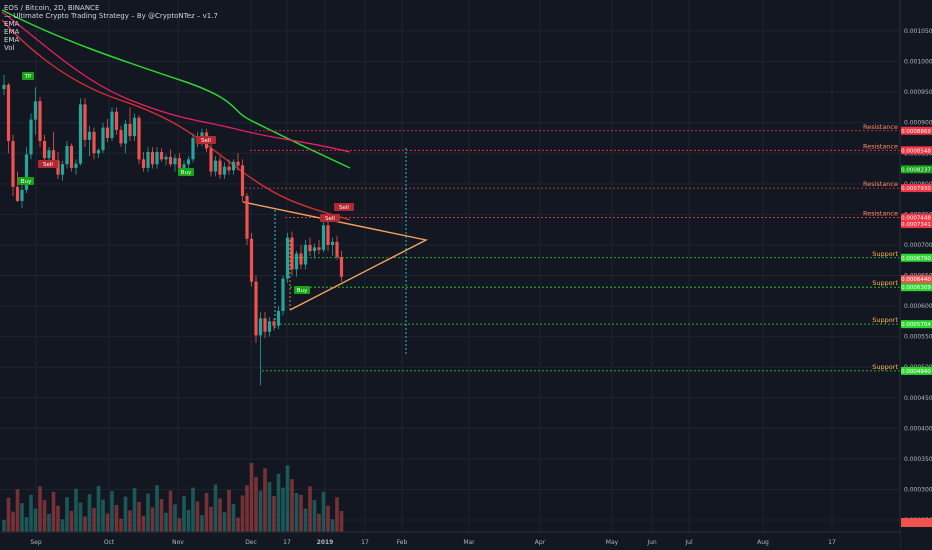 The width and height of the screenshot is (932, 550). I want to click on price-tag, so click(916, 169).